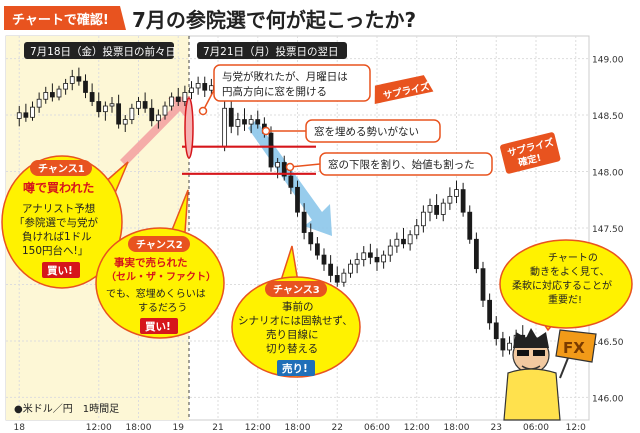 The width and height of the screenshot is (640, 433). I want to click on y-tick-label: 146.50, so click(608, 343).